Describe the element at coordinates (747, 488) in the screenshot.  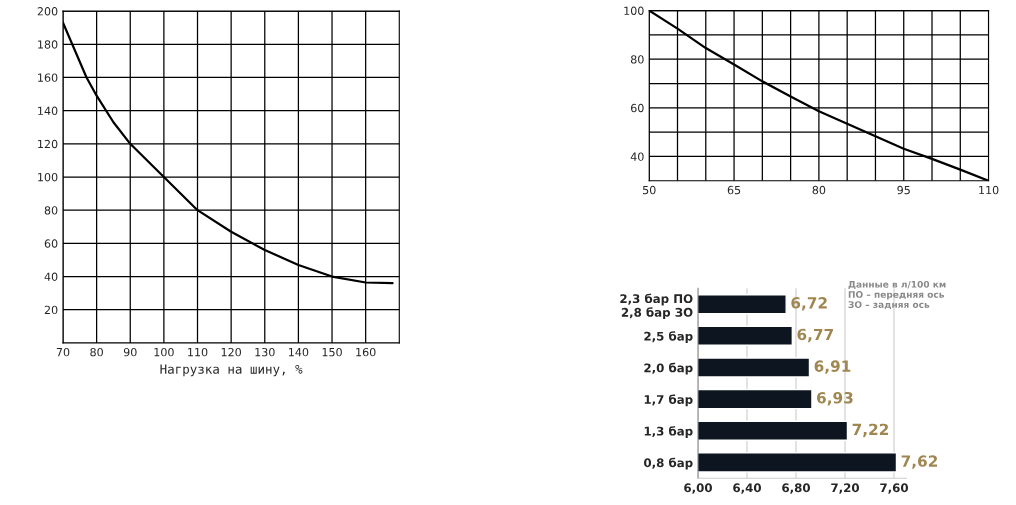
I see `x-tick-label: 6,40` at that location.